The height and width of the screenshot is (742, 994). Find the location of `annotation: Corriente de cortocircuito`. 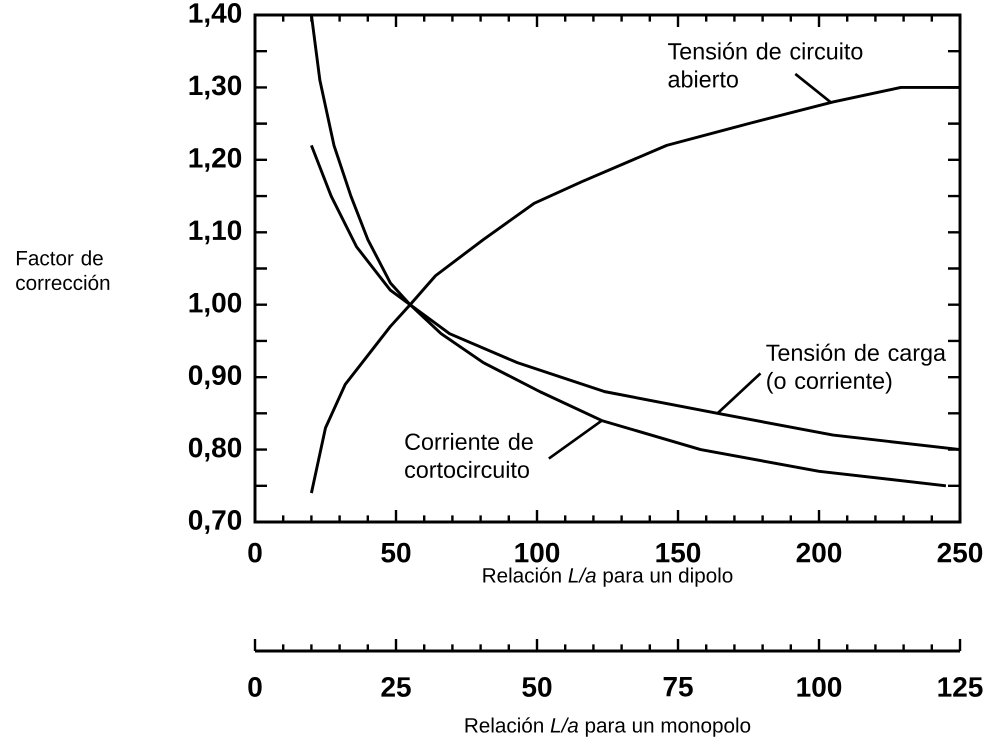

annotation: Corriente de cortocircuito is located at coordinates (469, 455).